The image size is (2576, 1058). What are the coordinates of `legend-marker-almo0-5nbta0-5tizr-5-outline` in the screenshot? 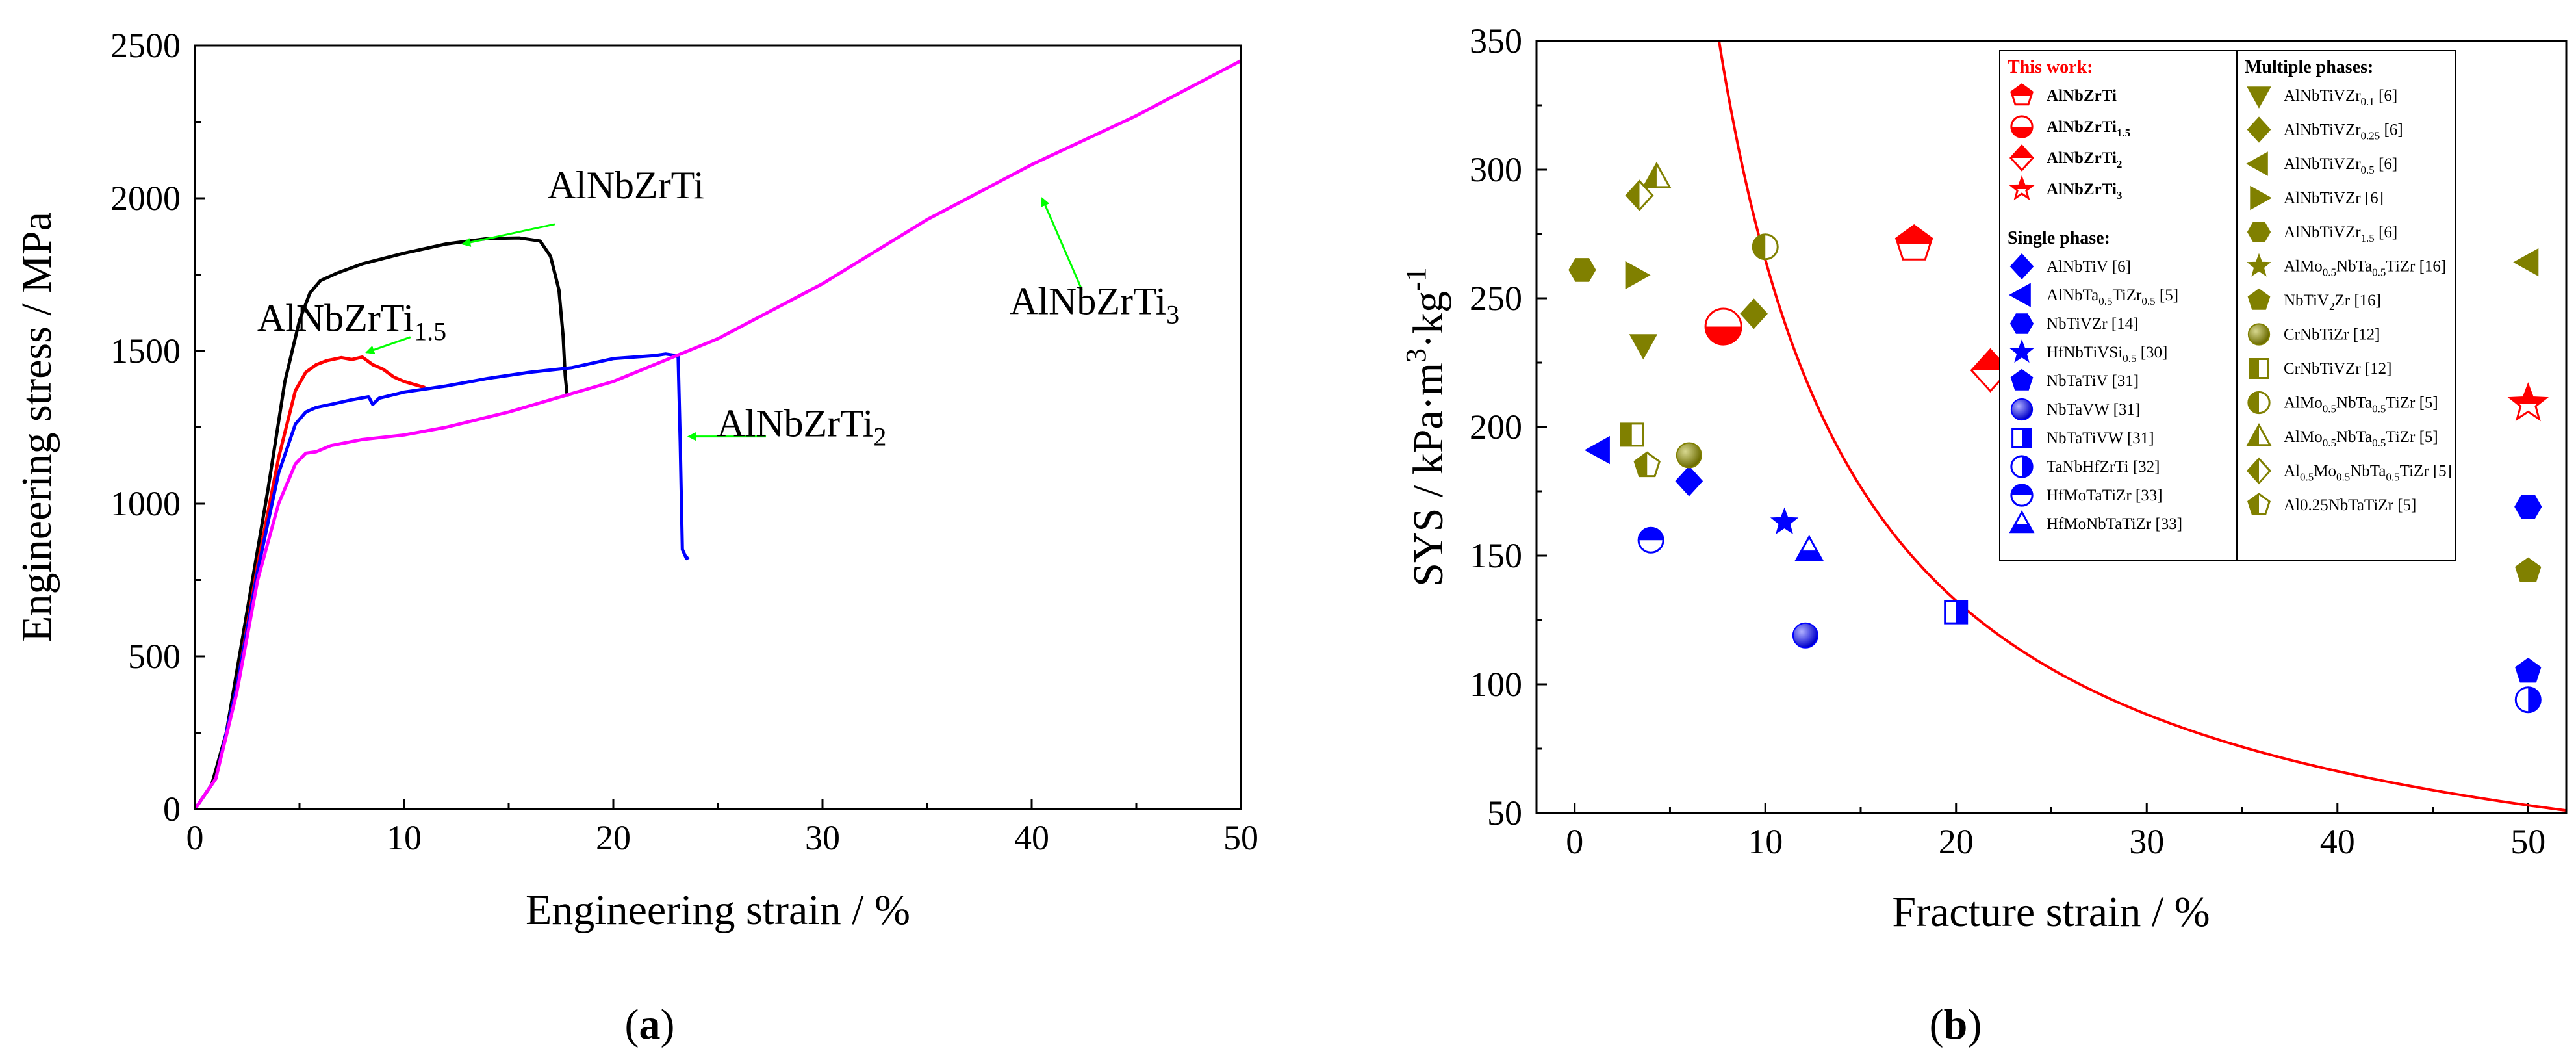 It's located at (2259, 403).